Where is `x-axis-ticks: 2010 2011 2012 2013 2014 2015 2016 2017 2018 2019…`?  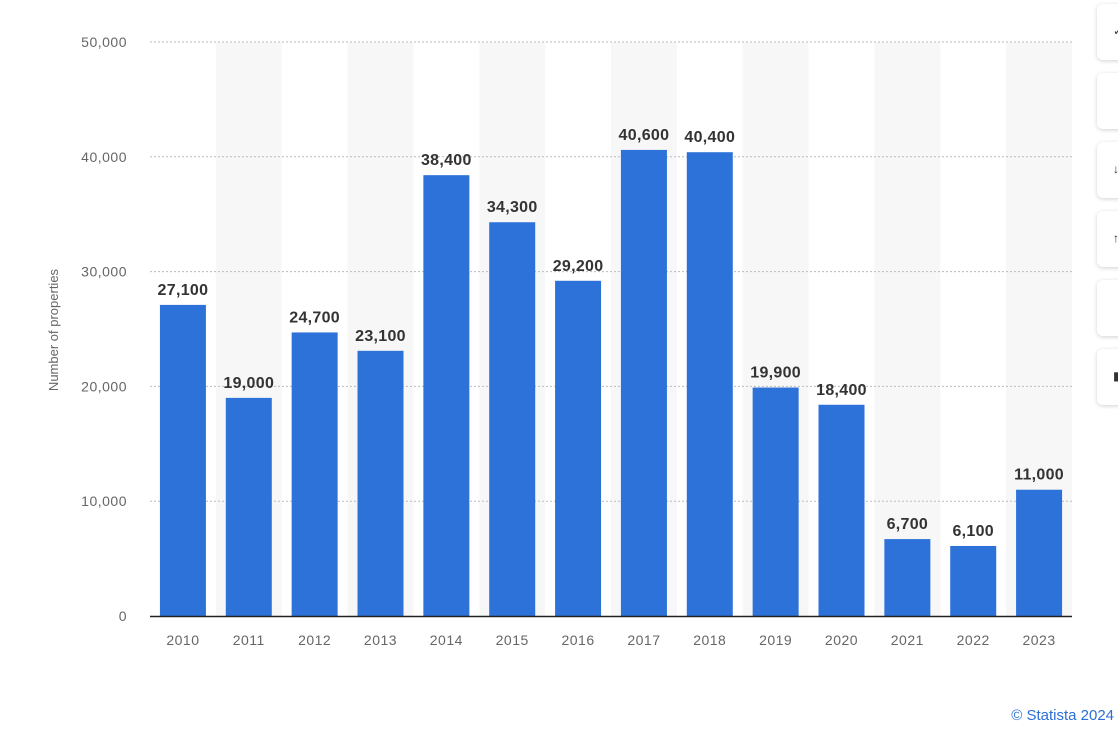 x-axis-ticks: 2010 2011 2012 2013 2014 2015 2016 2017 2018 2019… is located at coordinates (610, 640).